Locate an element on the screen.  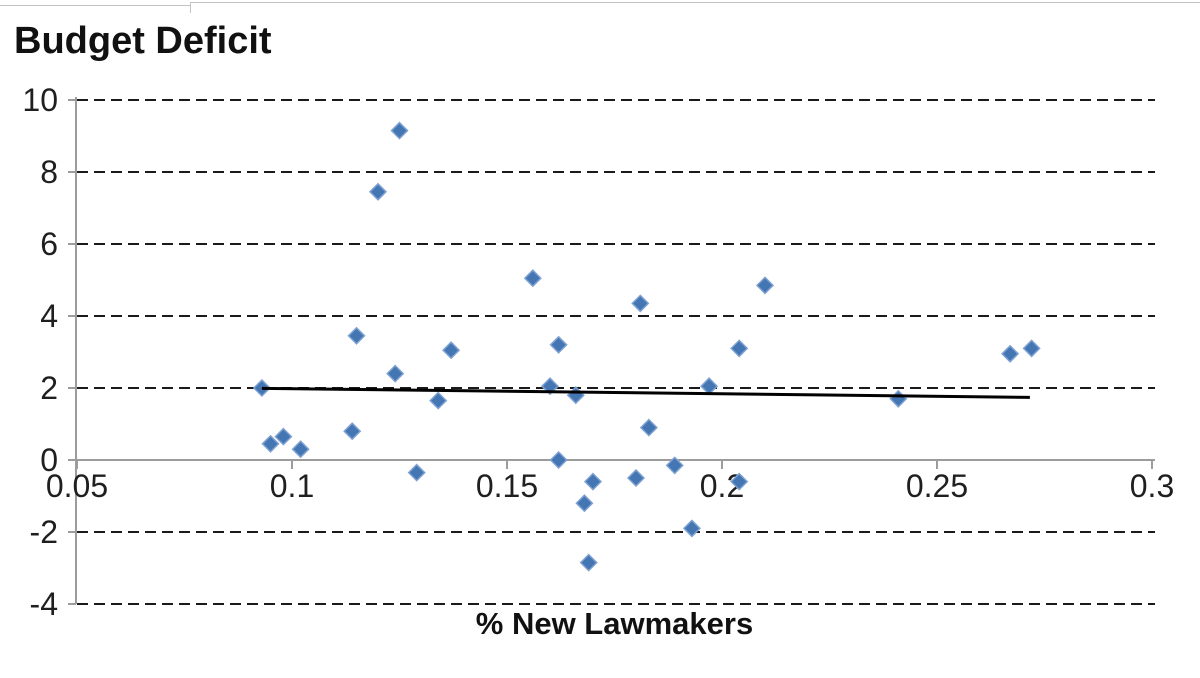
y-tick-label: 6 is located at coordinates (49, 244).